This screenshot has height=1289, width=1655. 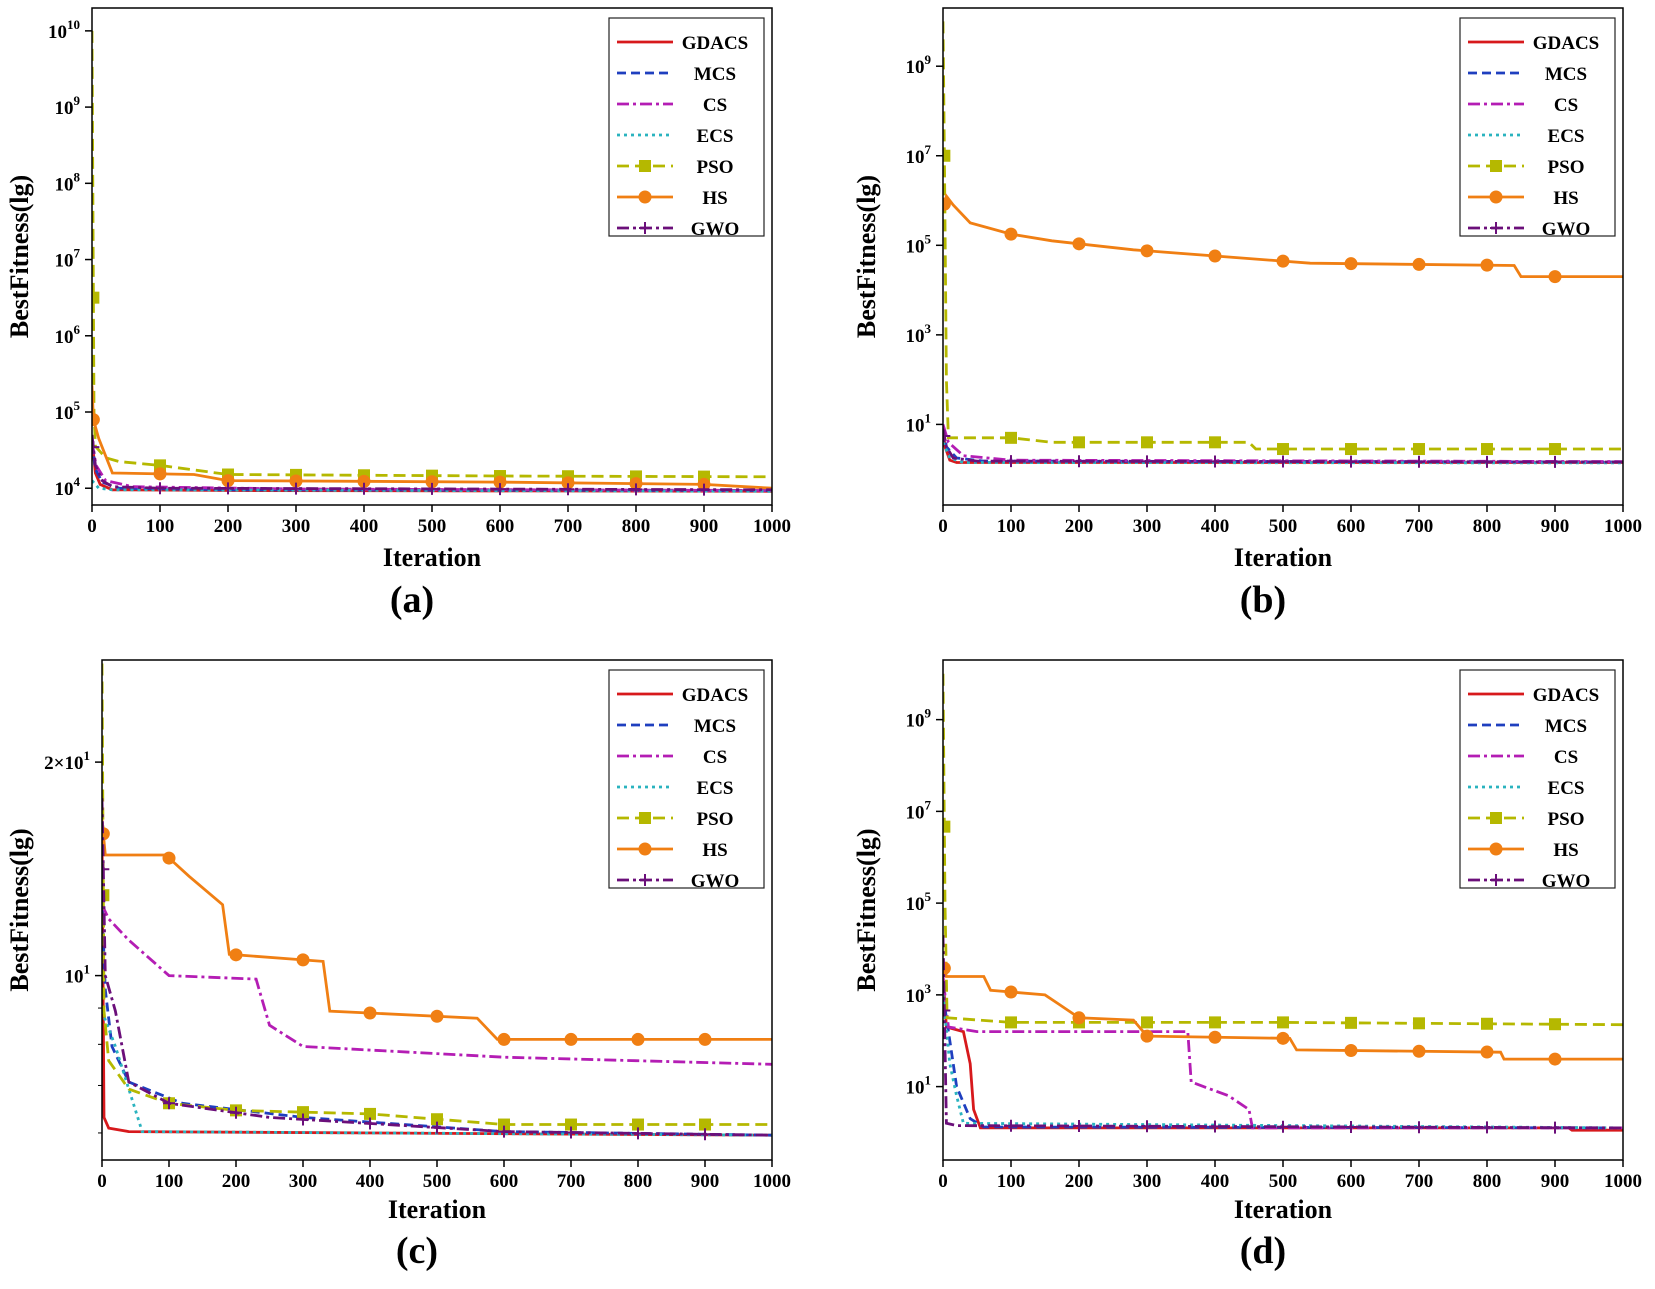 I want to click on y-tick-label: 10⁶, so click(x=68, y=335).